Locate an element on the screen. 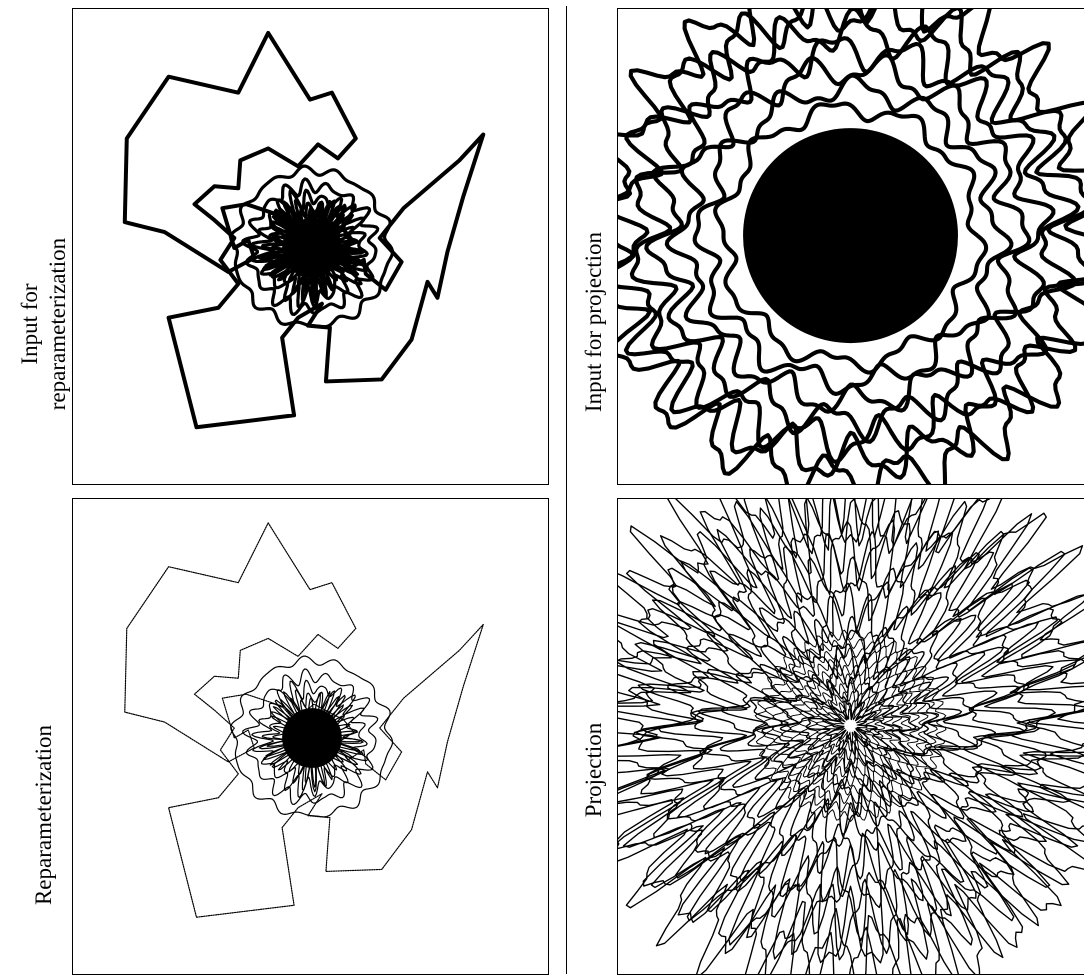  column-divider is located at coordinates (566, 490).